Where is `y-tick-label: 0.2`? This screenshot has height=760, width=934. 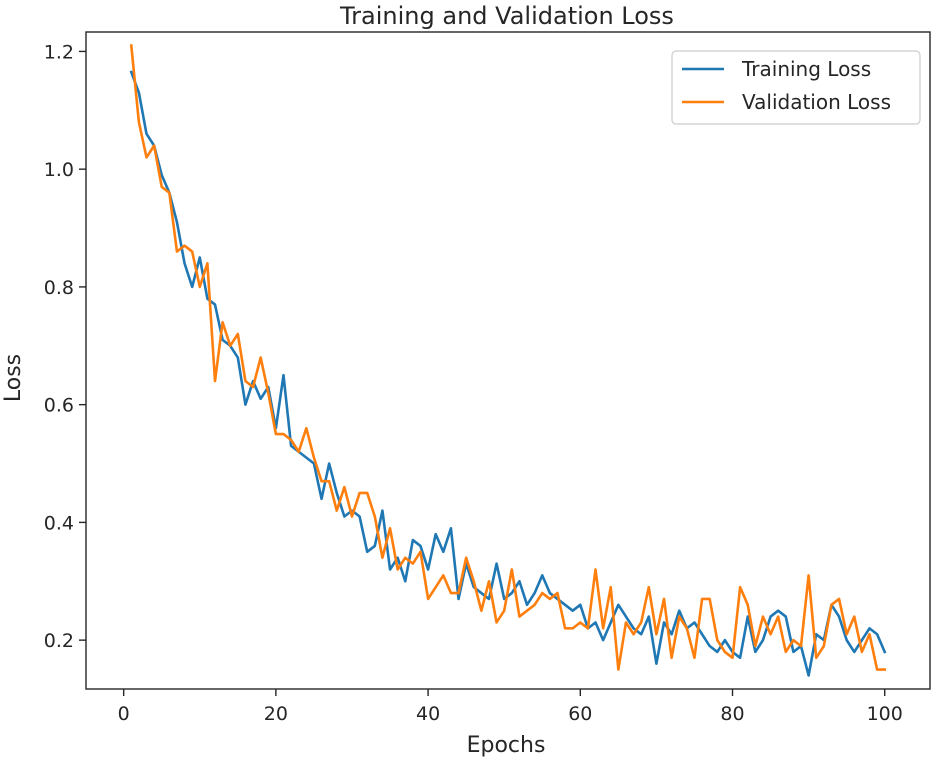
y-tick-label: 0.2 is located at coordinates (59, 641).